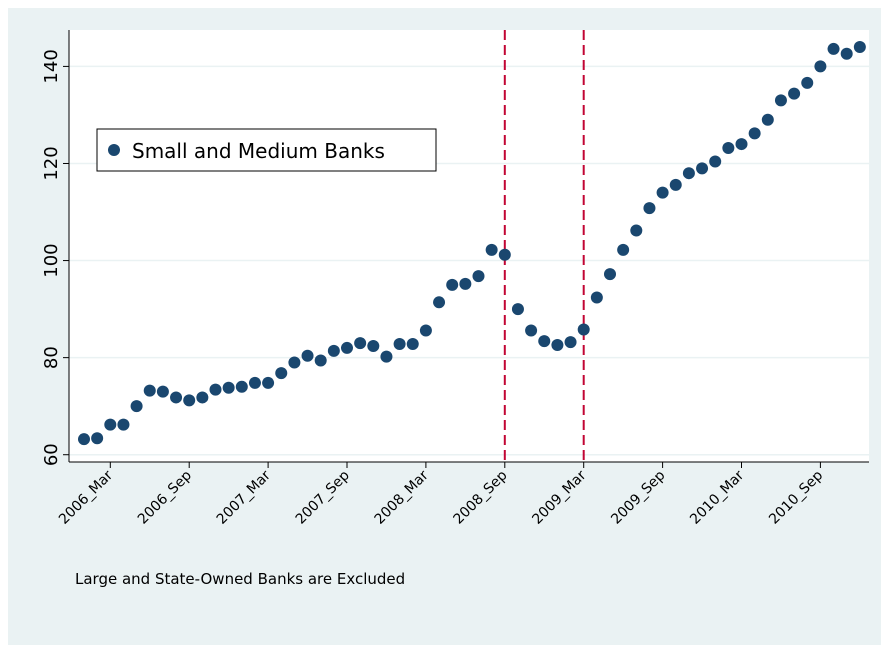  I want to click on legend-label: Small and Medium Banks, so click(258, 151).